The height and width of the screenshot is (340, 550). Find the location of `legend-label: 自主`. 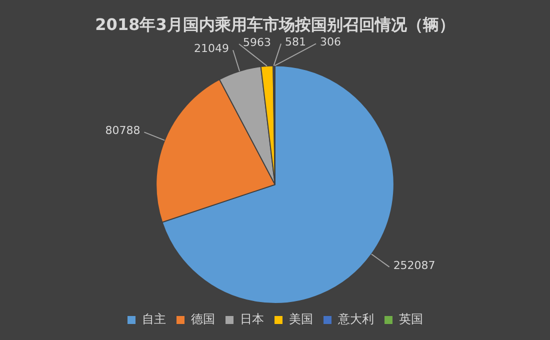

legend-label: 自主 is located at coordinates (154, 319).